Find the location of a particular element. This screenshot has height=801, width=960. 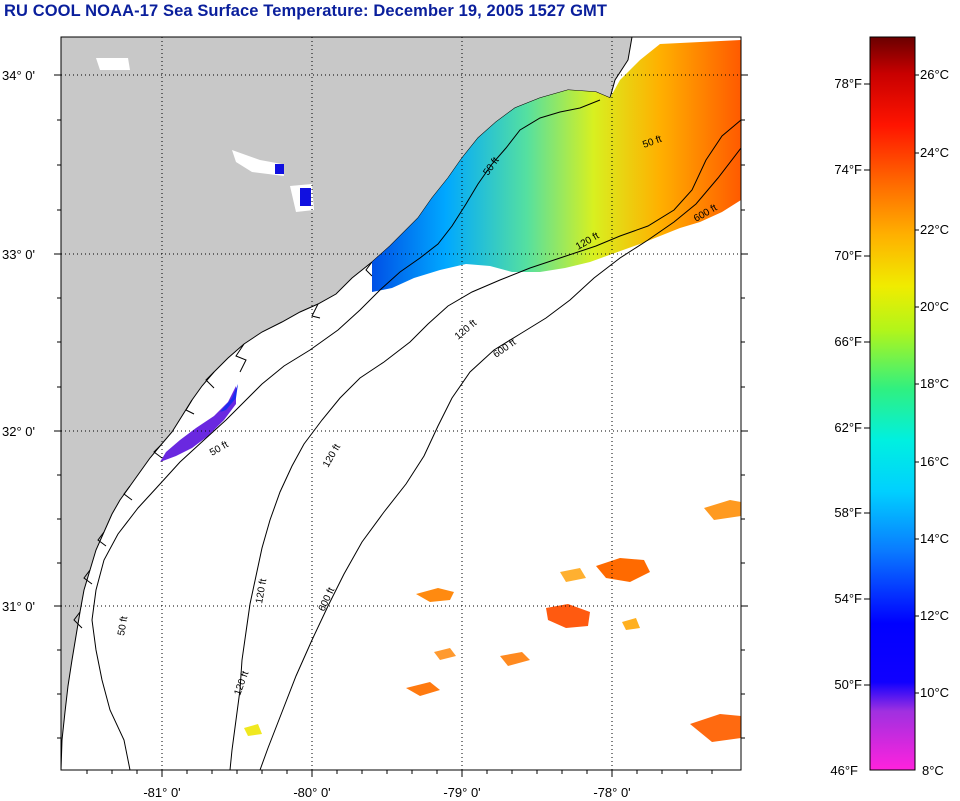

colorbar-c-label: 20°C is located at coordinates (934, 306).